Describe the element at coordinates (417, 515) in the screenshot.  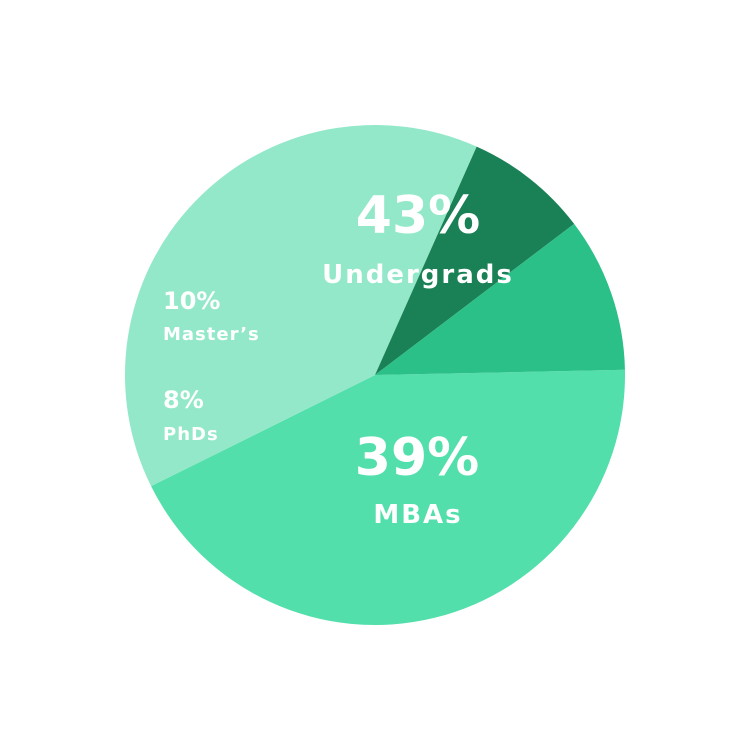
I see `mbas-category-label: MBAs` at that location.